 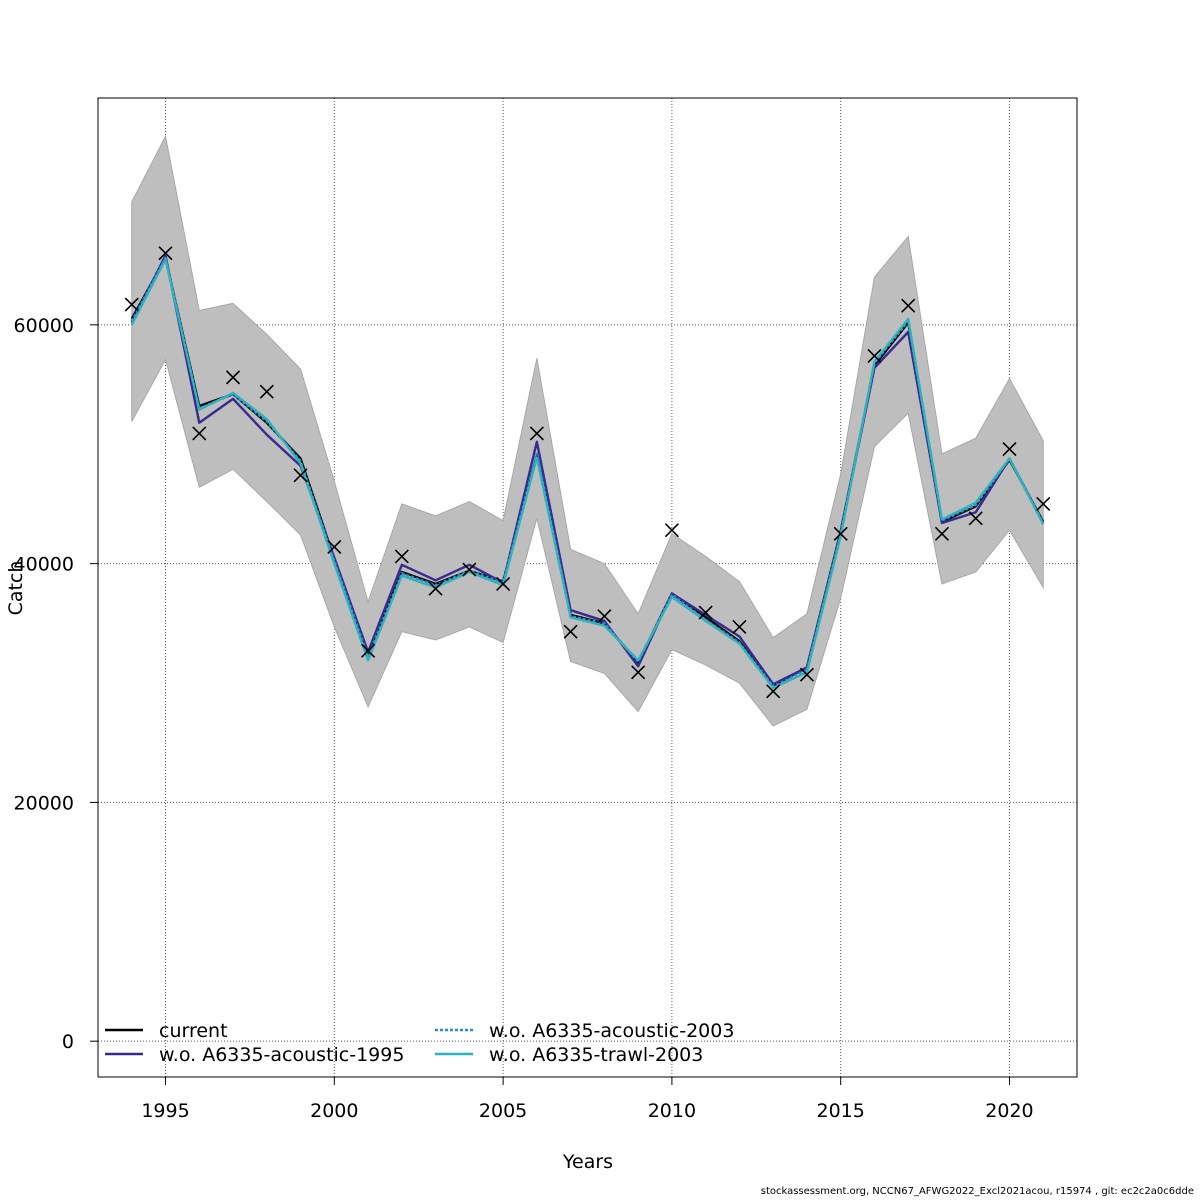 I want to click on x-tick-label: 1995, so click(x=165, y=1111).